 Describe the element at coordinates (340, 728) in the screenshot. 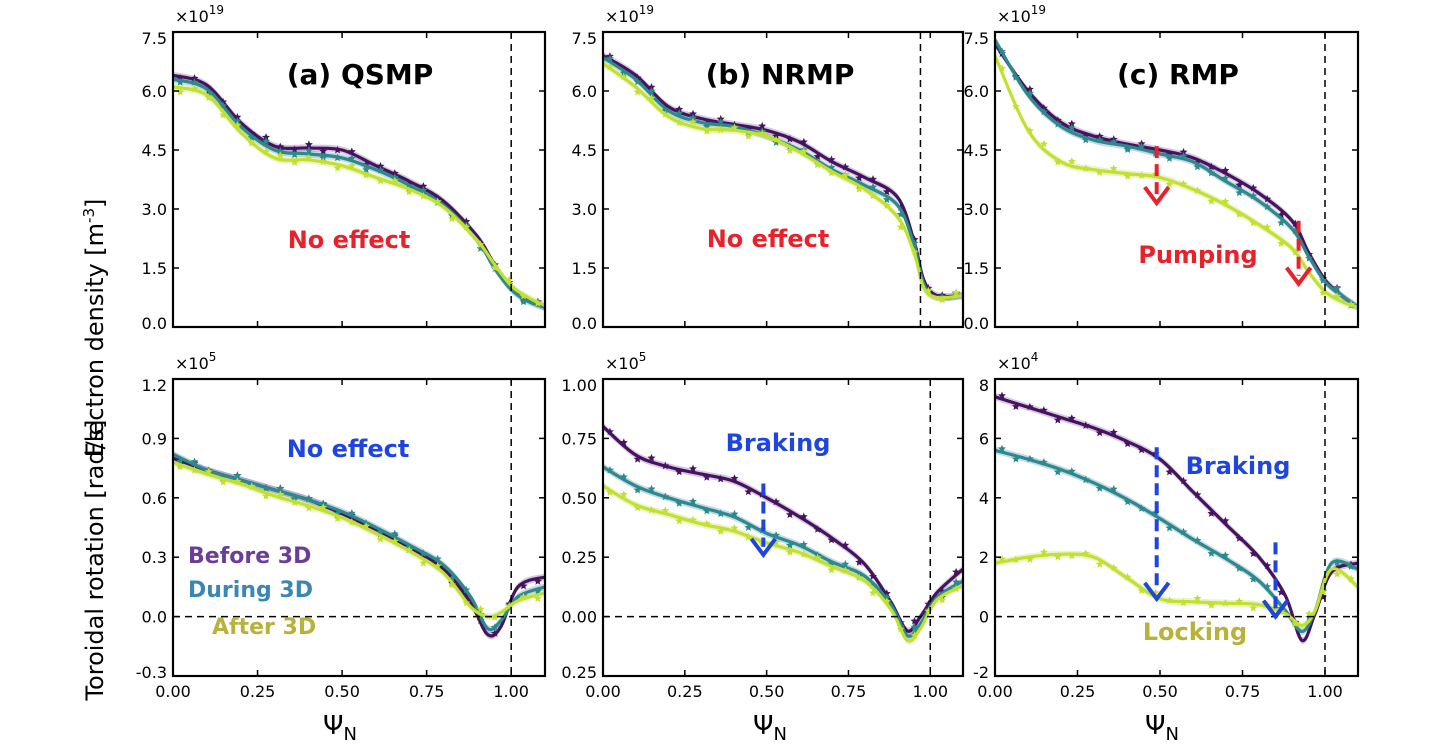

I see `xlabel-a: ΨN` at that location.